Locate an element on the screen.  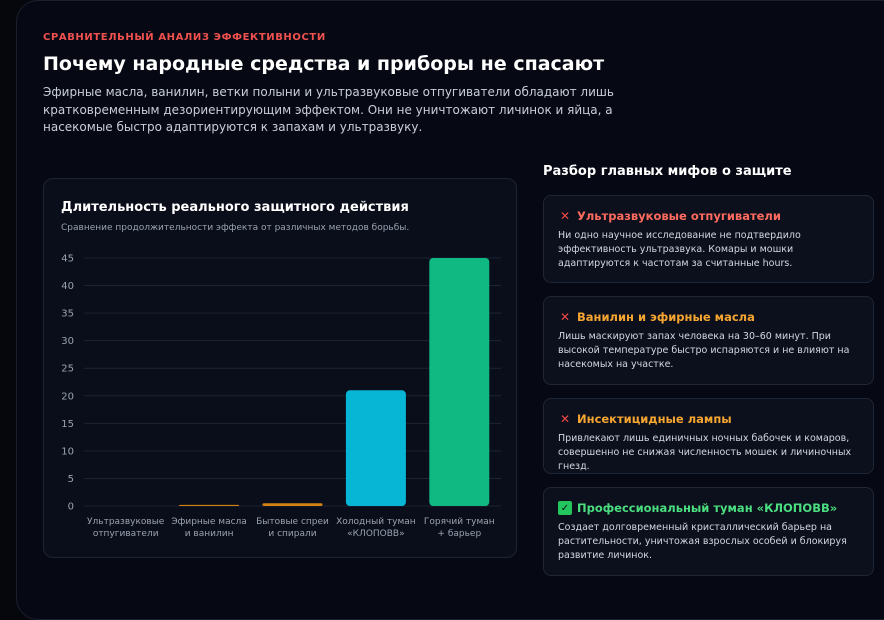
y-tick-label: 5 is located at coordinates (71, 479).